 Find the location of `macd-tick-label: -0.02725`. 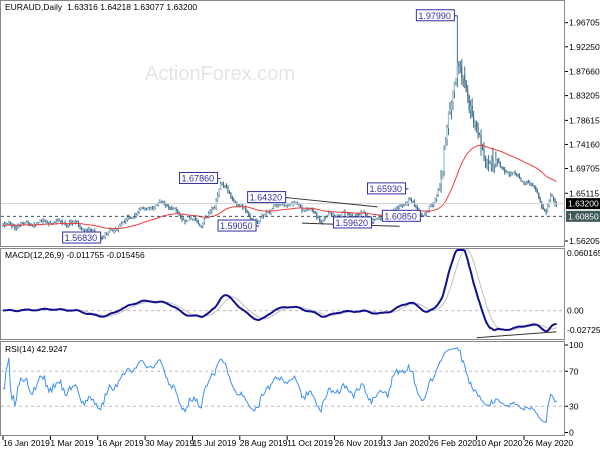

macd-tick-label: -0.02725 is located at coordinates (583, 330).